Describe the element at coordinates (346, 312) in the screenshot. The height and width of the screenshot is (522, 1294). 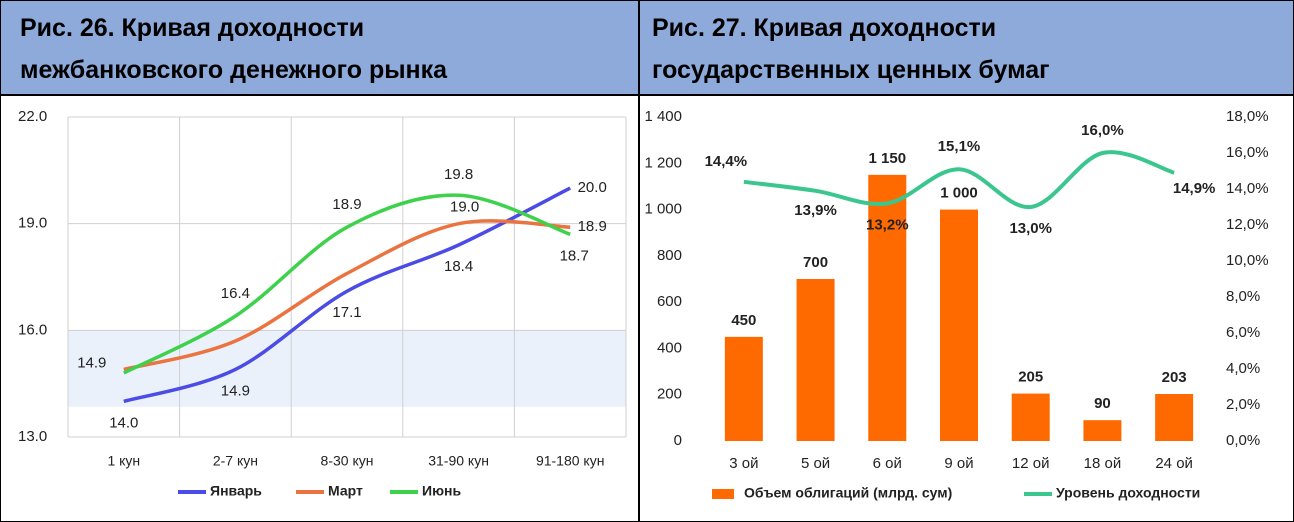
I see `data-label: 17.1` at that location.